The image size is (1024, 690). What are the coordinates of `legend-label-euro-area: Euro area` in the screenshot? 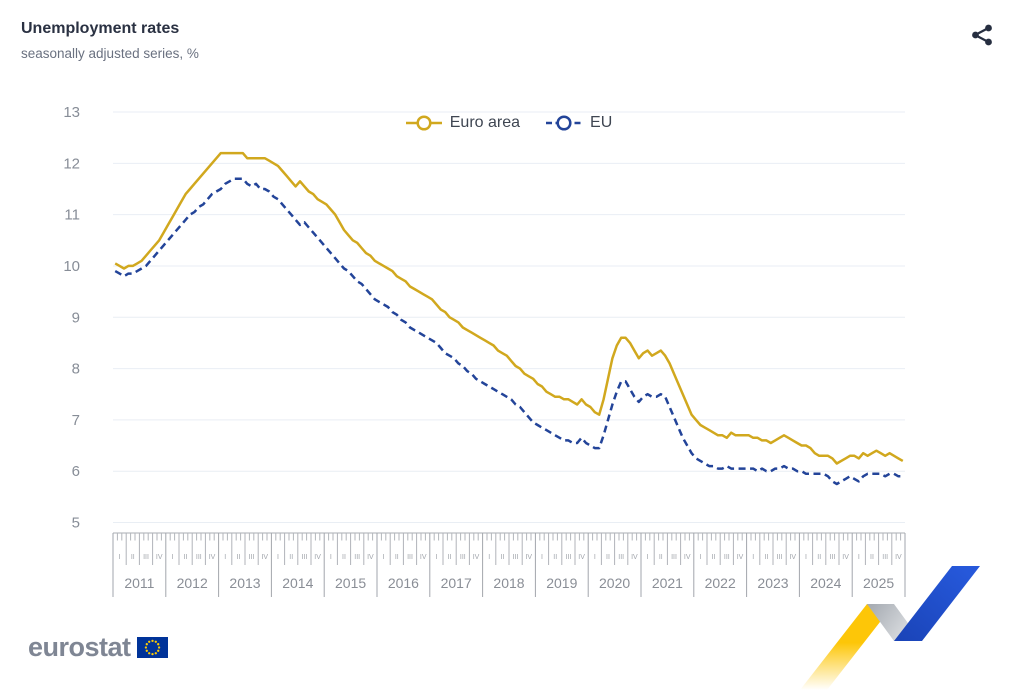 It's located at (485, 122).